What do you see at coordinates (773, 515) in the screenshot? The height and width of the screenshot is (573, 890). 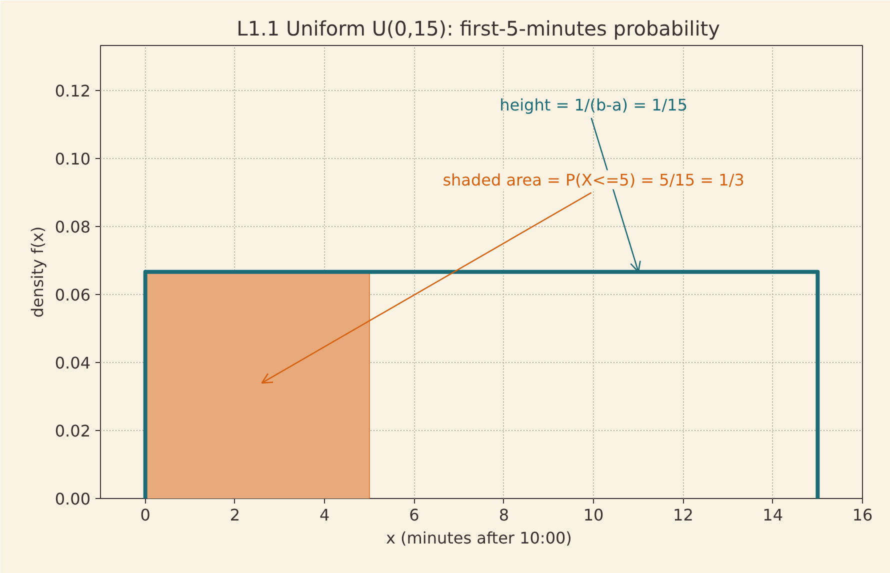 I see `x-tick-label: 14` at bounding box center [773, 515].